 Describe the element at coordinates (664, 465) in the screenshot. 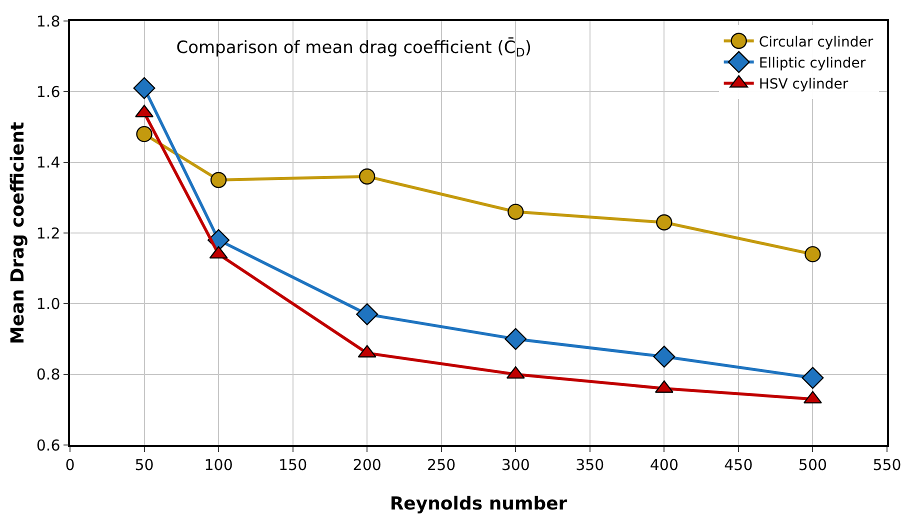

I see `x-tick-label: 400` at that location.